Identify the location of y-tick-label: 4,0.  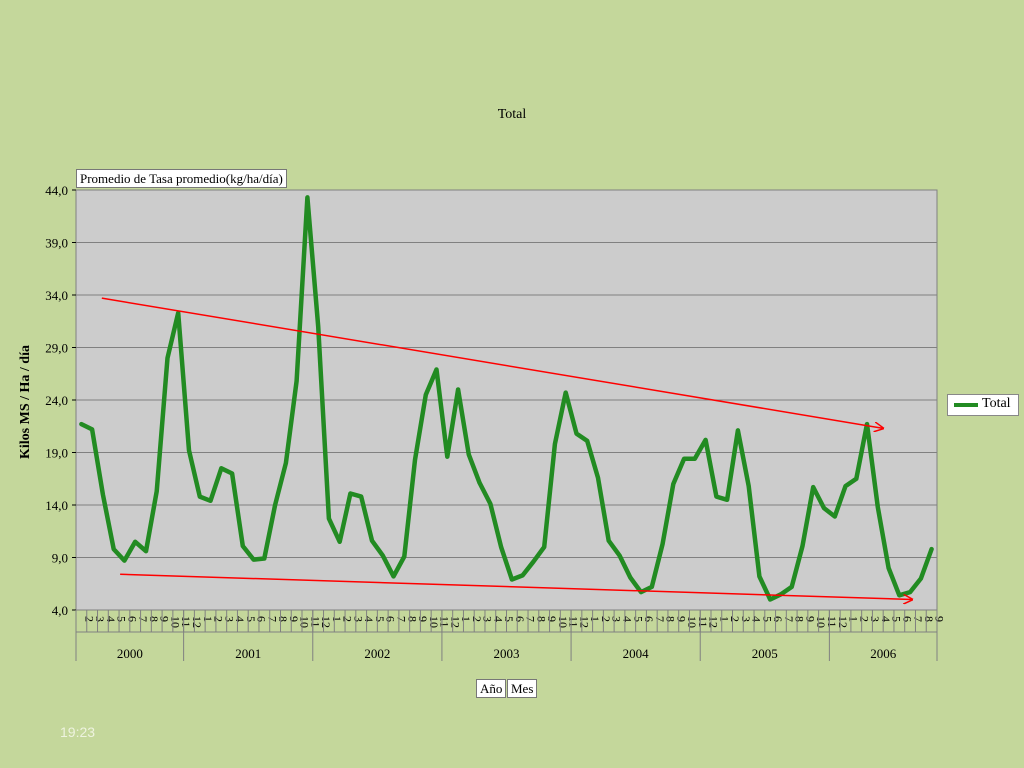
(60, 610).